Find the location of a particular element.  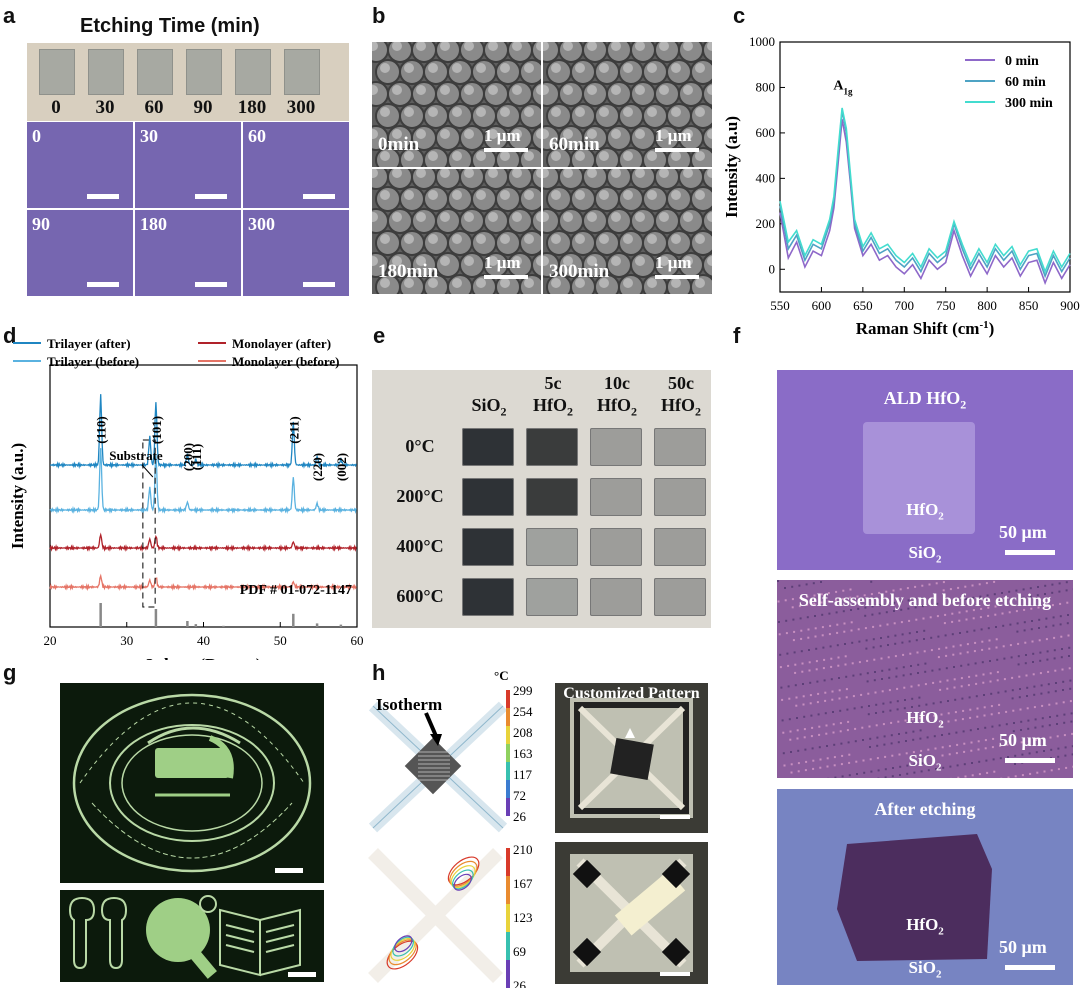

colorbar-seg is located at coordinates (508, 771).